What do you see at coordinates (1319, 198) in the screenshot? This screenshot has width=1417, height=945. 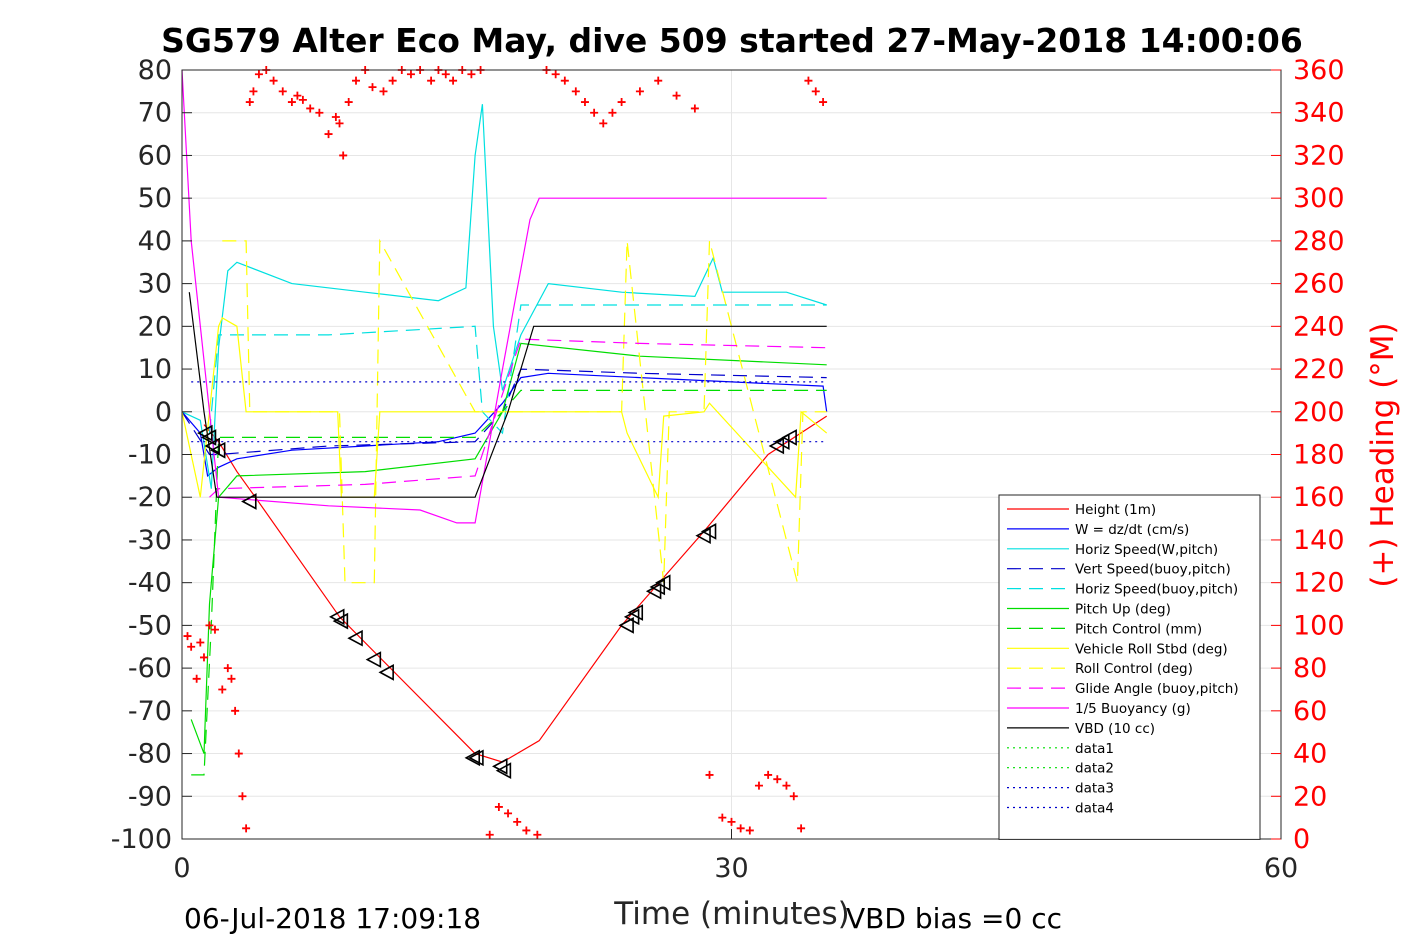 I see `y-right-tick-label: 300` at bounding box center [1319, 198].